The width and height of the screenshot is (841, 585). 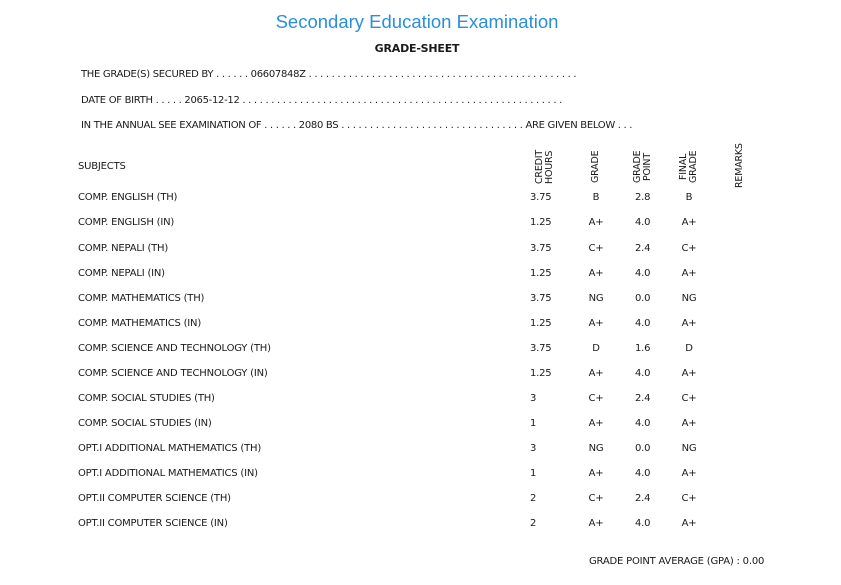 What do you see at coordinates (126, 222) in the screenshot?
I see `subject-cell: COMP. ENGLISH (IN)` at bounding box center [126, 222].